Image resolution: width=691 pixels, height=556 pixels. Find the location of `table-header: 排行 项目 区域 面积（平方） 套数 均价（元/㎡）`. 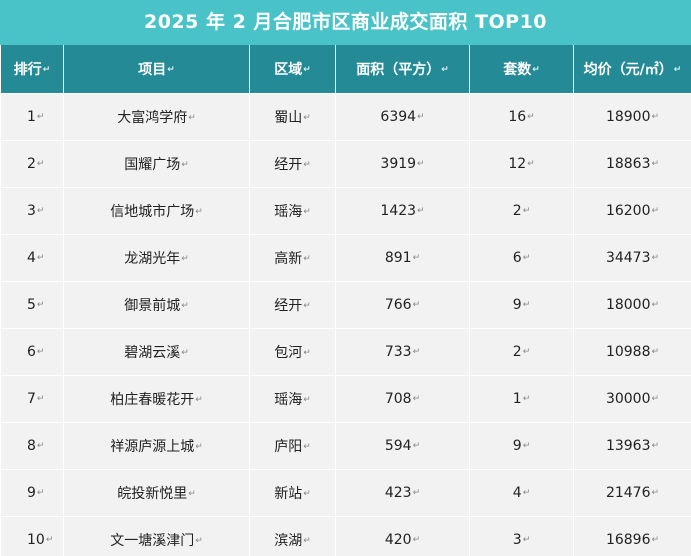

table-header: 排行 项目 区域 面积（平方） 套数 均价（元/㎡） is located at coordinates (345, 69).